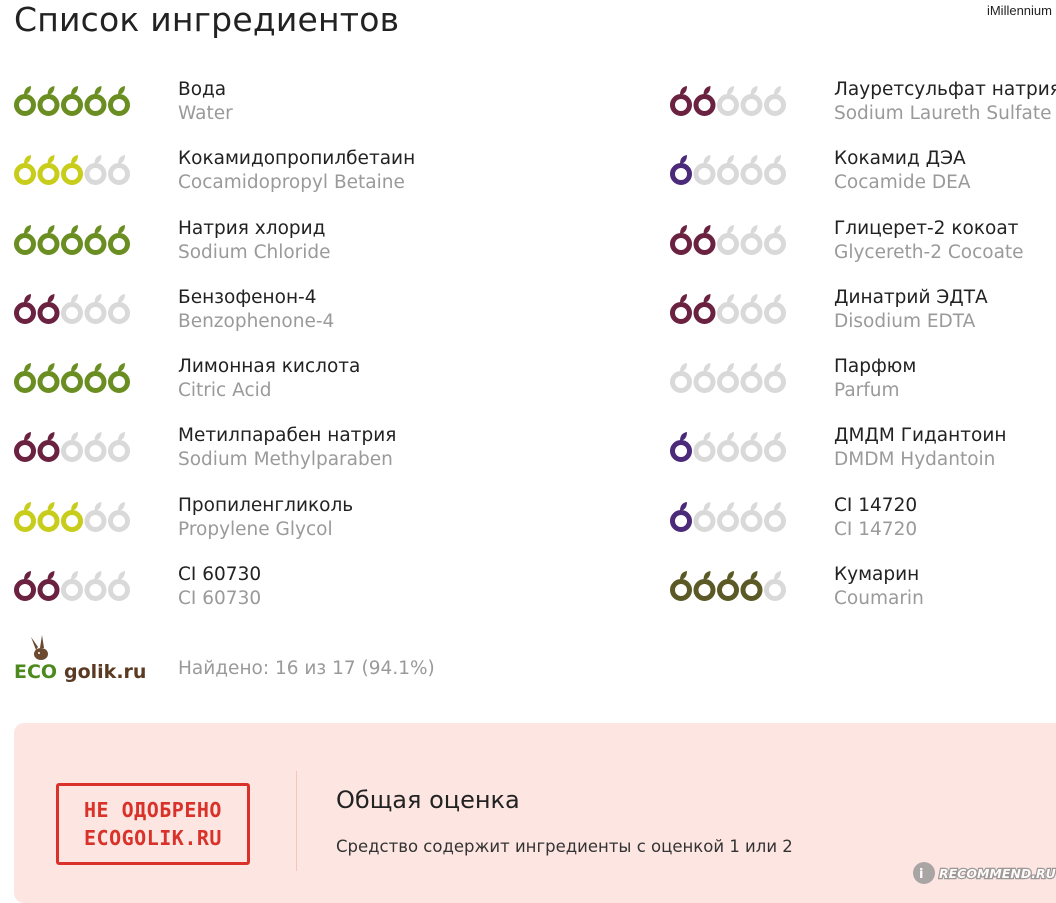  Describe the element at coordinates (876, 505) in the screenshot. I see `ingredient-name-ru: CI 14720` at that location.